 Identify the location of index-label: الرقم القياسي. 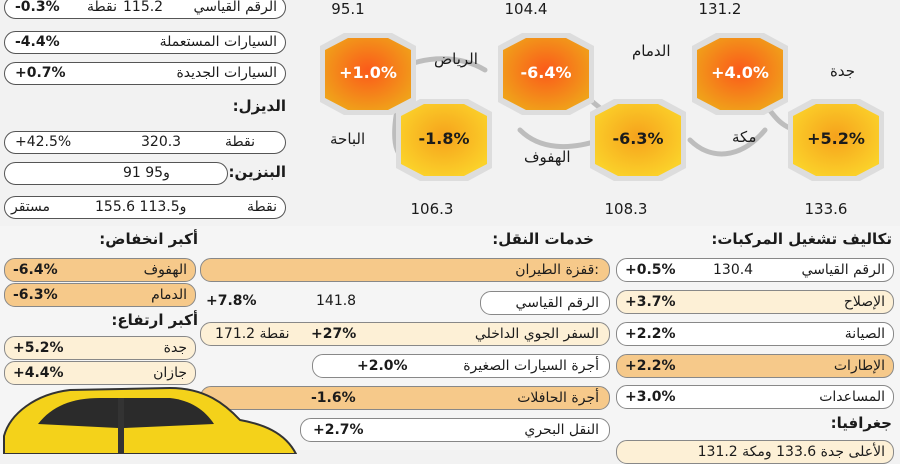
(235, 7).